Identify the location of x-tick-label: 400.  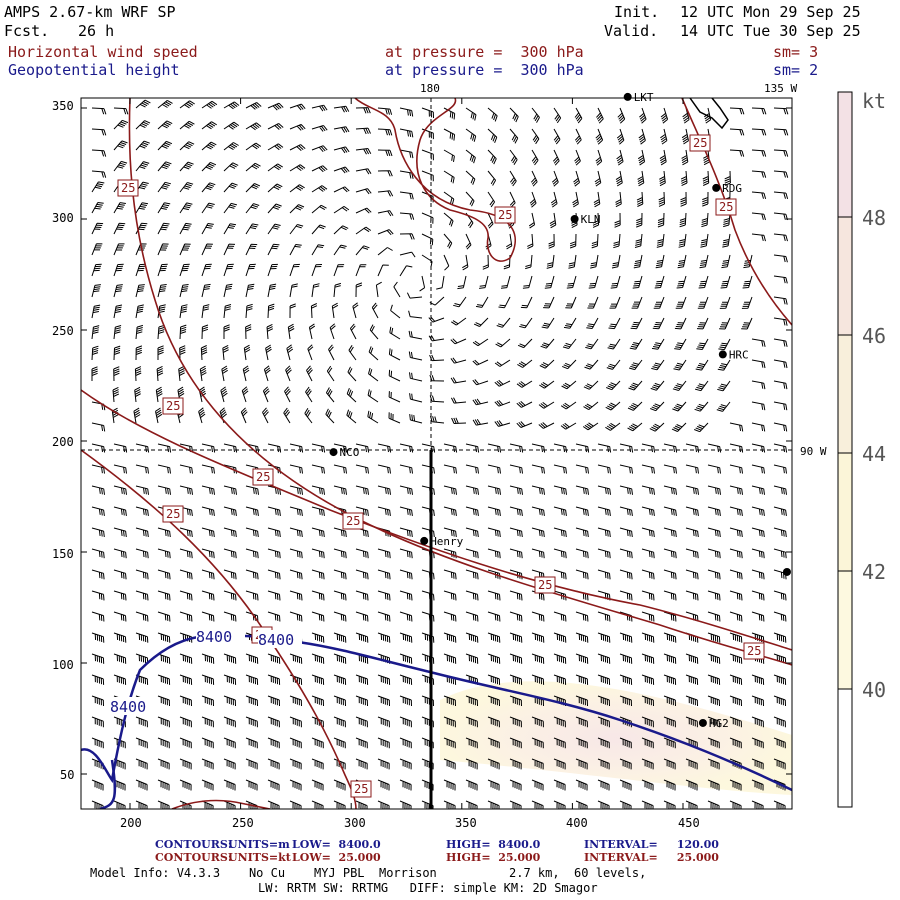
(577, 823).